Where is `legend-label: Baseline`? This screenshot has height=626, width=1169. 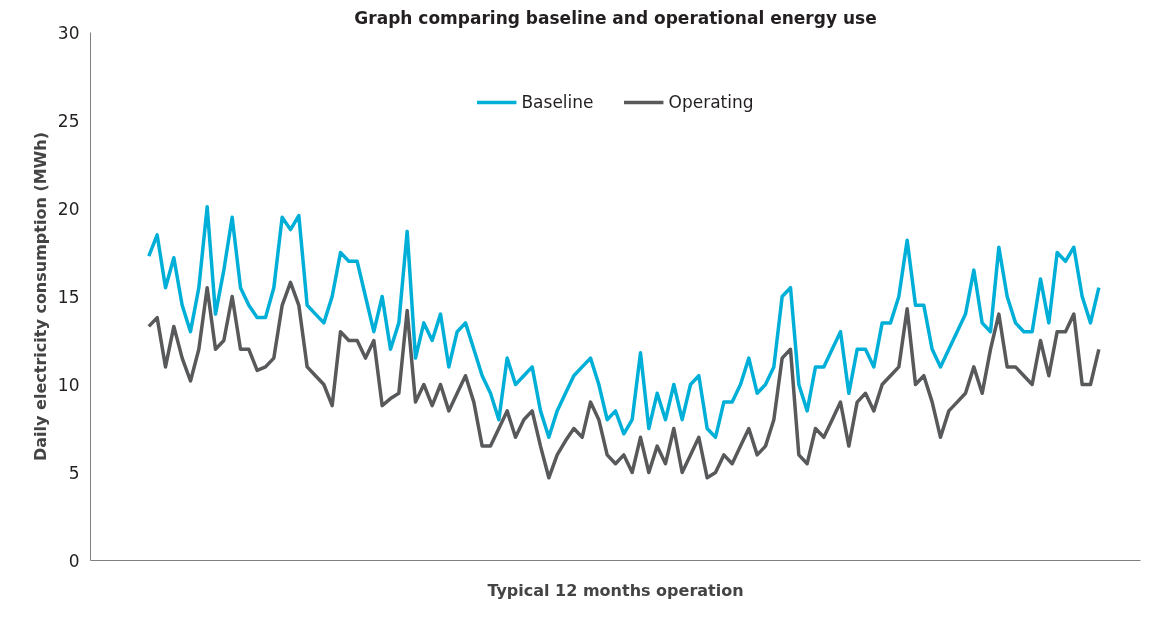 legend-label: Baseline is located at coordinates (557, 102).